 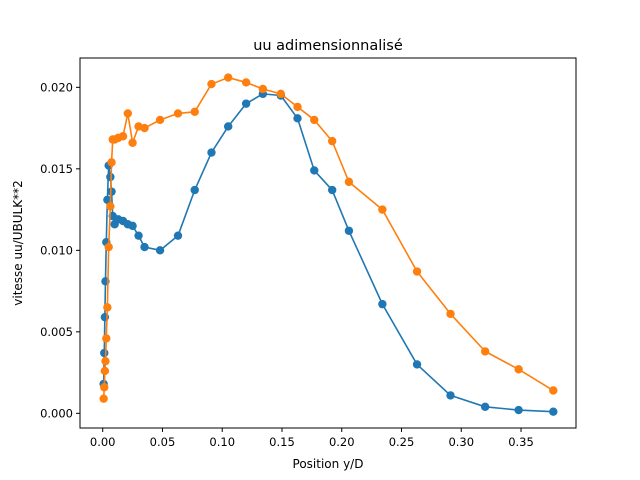 I want to click on y-axis-label: vitesse uu/UBULK**2, so click(x=18, y=242).